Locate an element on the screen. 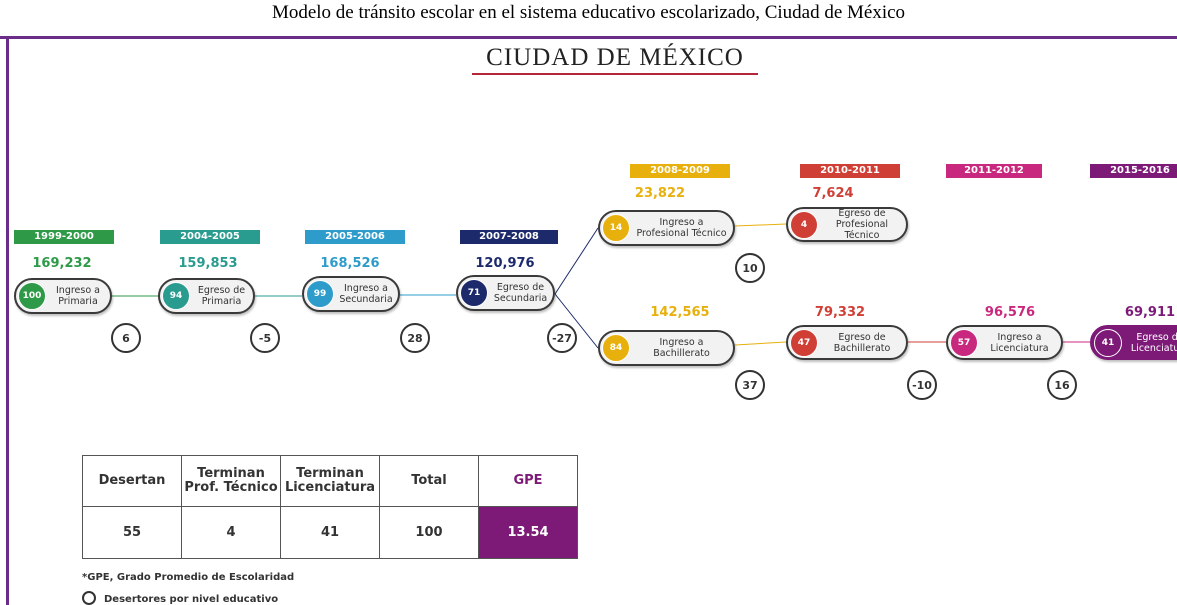  top-border is located at coordinates (588, 37).